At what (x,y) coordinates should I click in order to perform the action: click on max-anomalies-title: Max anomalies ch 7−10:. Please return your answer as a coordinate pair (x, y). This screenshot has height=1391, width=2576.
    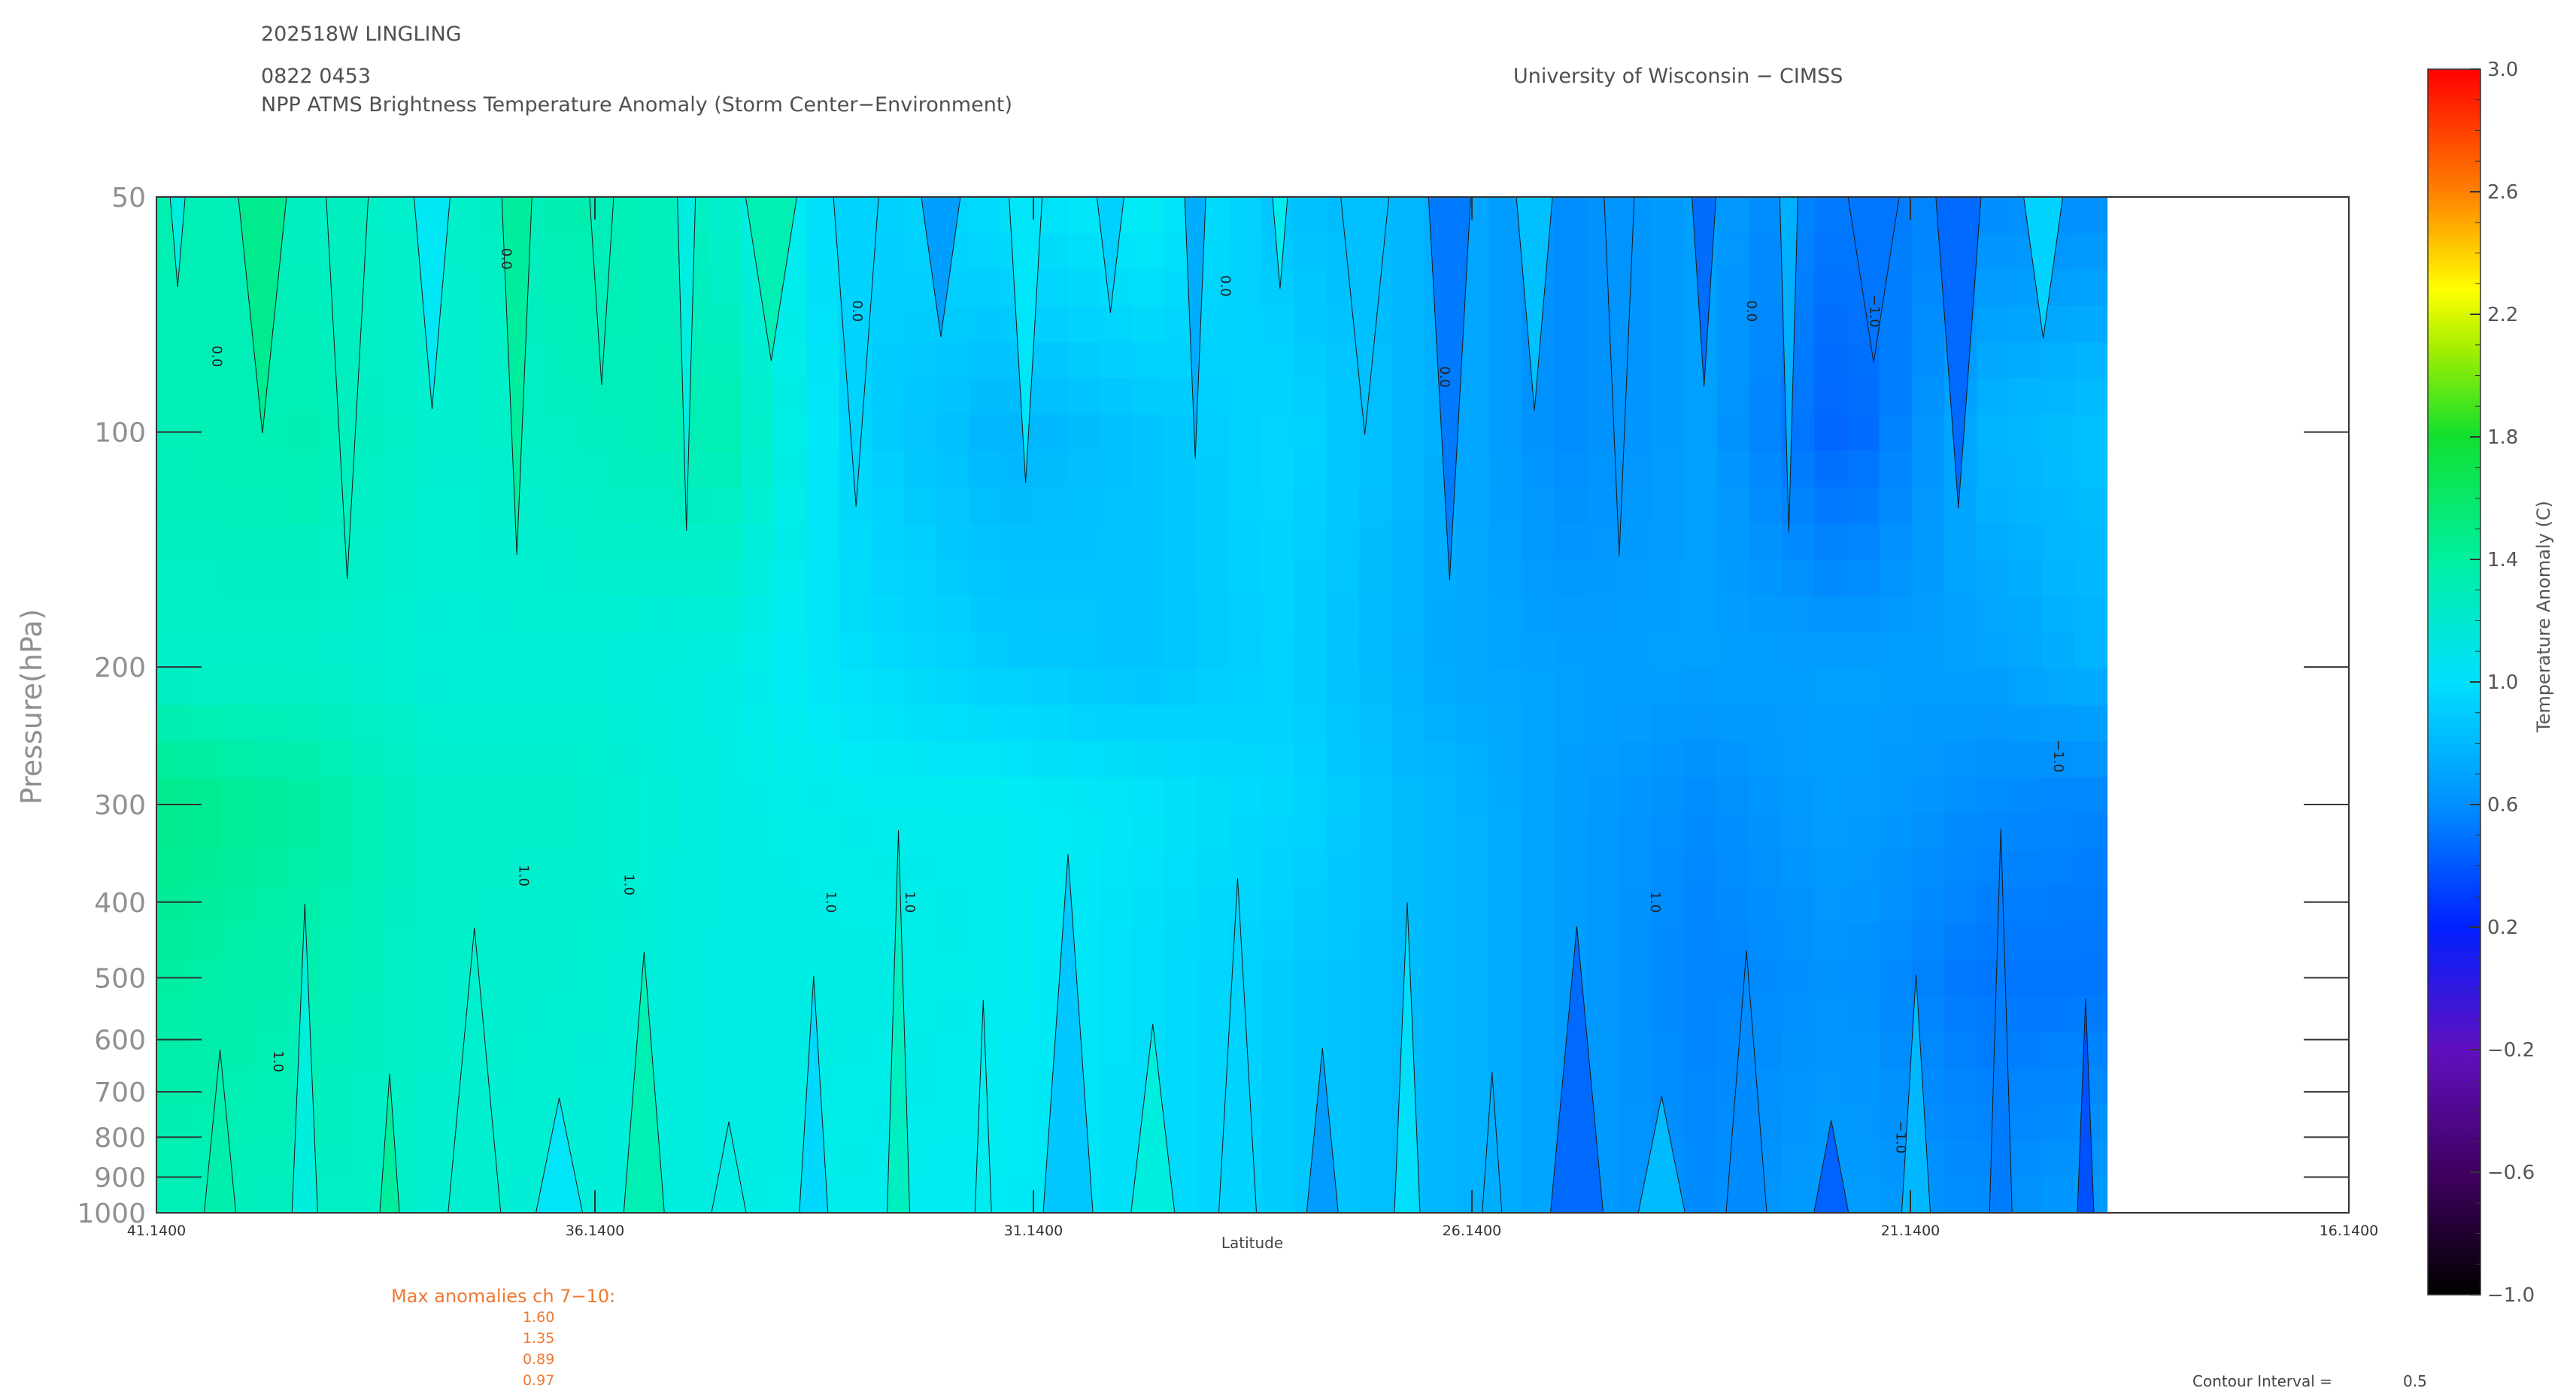
    Looking at the image, I should click on (503, 1296).